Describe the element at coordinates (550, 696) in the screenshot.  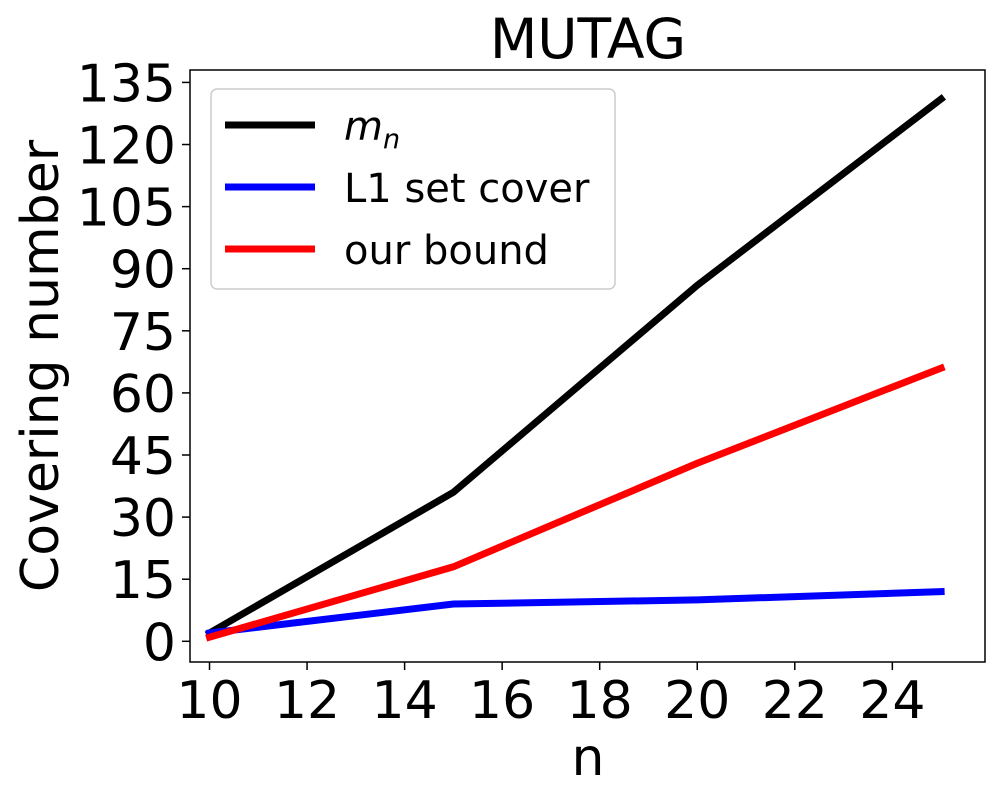
I see `x-axis: 10 12 14 16 18 20 22 24` at that location.